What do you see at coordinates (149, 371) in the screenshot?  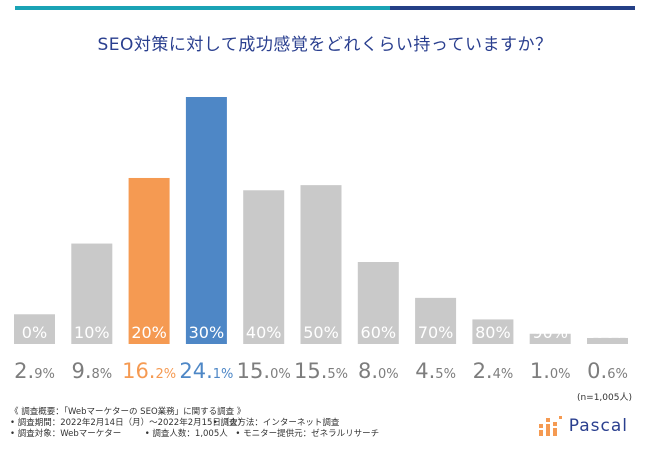 I see `value-label: 16.2%` at bounding box center [149, 371].